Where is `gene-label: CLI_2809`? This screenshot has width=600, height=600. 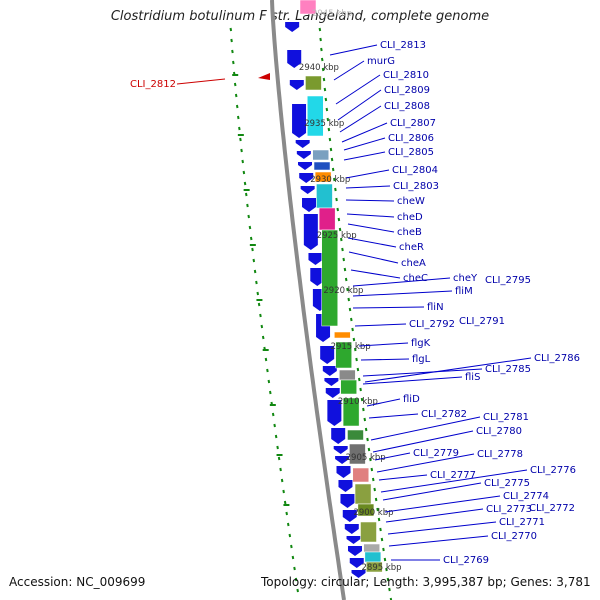 gene-label: CLI_2809 is located at coordinates (407, 90).